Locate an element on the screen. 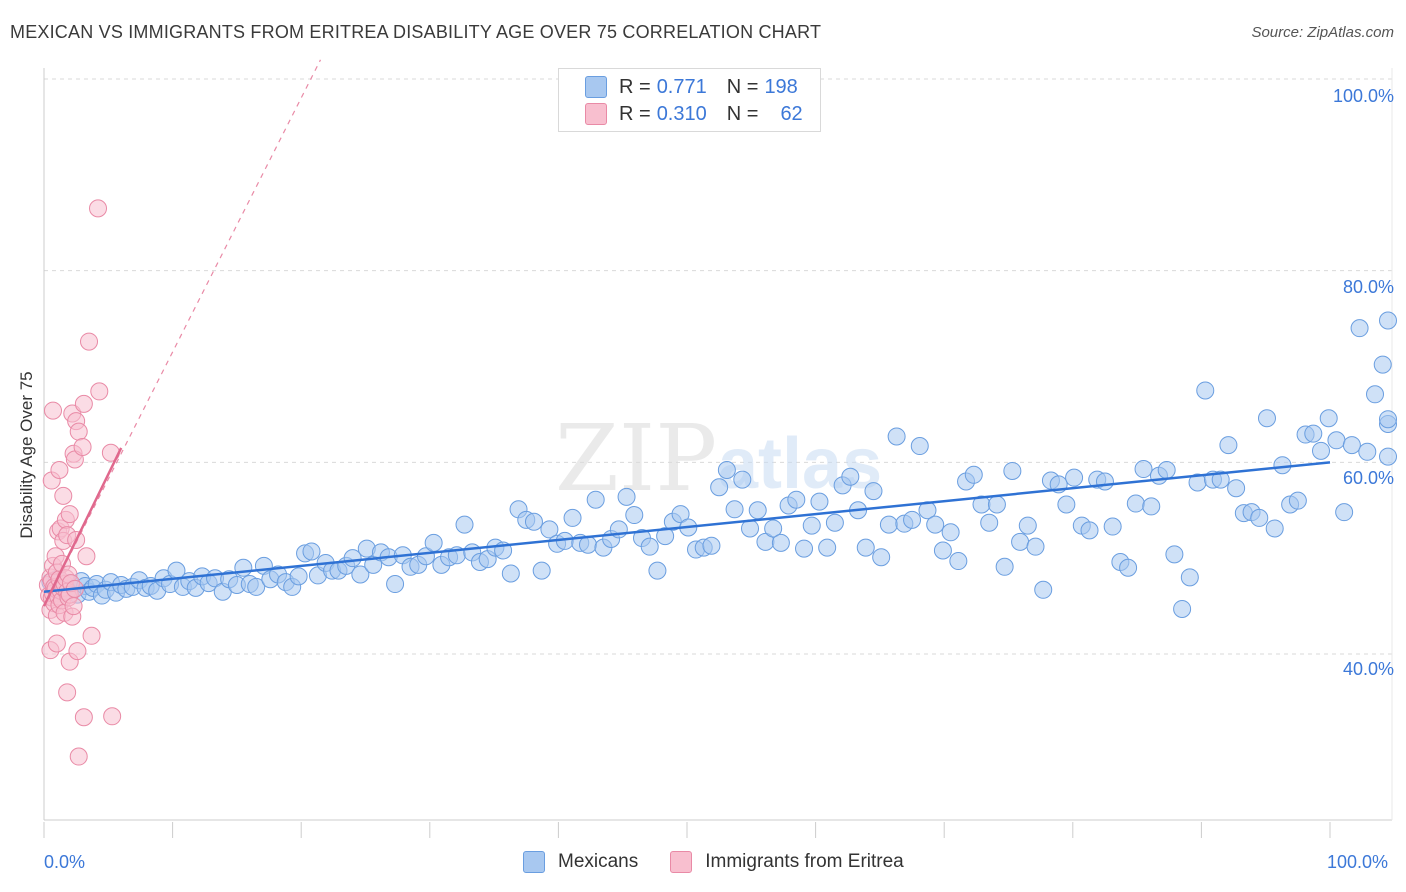 The height and width of the screenshot is (892, 1406). y-tick-label: 60.0% is located at coordinates (1368, 478).